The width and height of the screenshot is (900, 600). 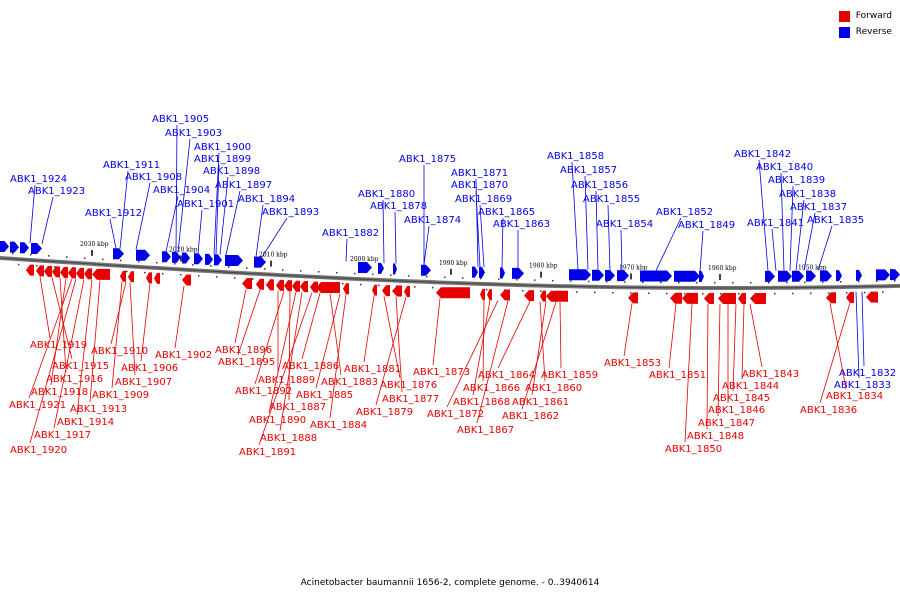 I want to click on reverse-gene-label: ABK1_1904, so click(x=181, y=190).